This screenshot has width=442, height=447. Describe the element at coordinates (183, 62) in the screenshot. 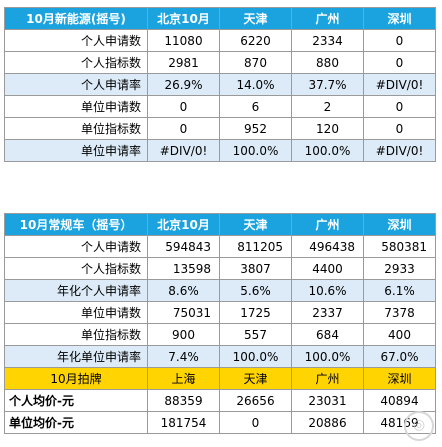

I see `cell: 2981` at that location.